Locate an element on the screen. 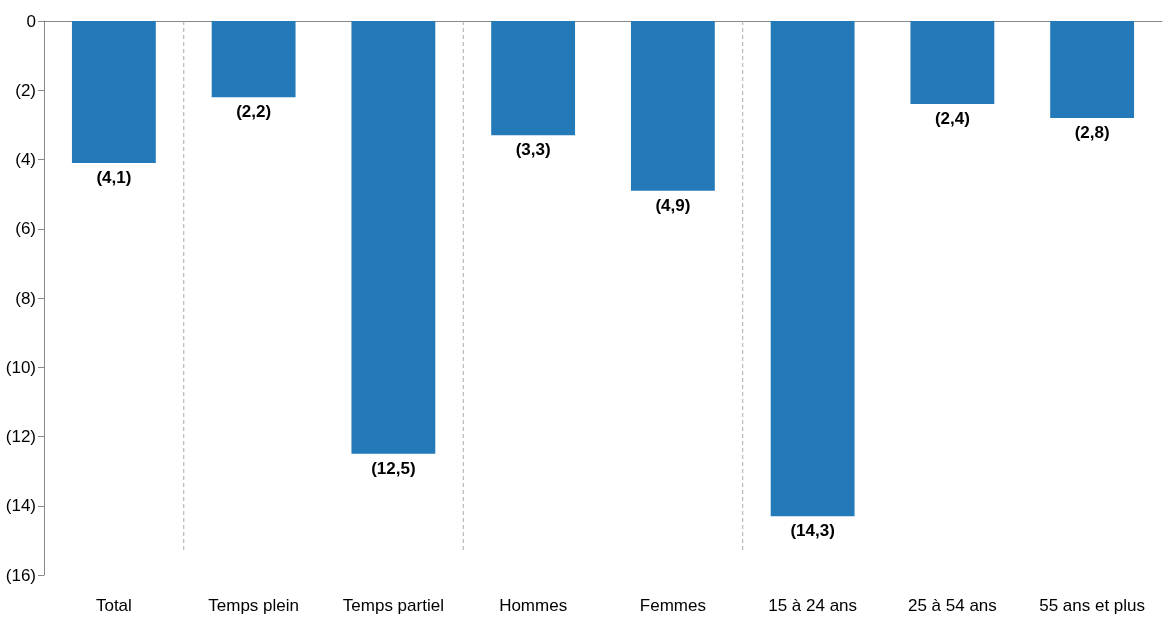  y-tick-label: (4) is located at coordinates (25, 159).